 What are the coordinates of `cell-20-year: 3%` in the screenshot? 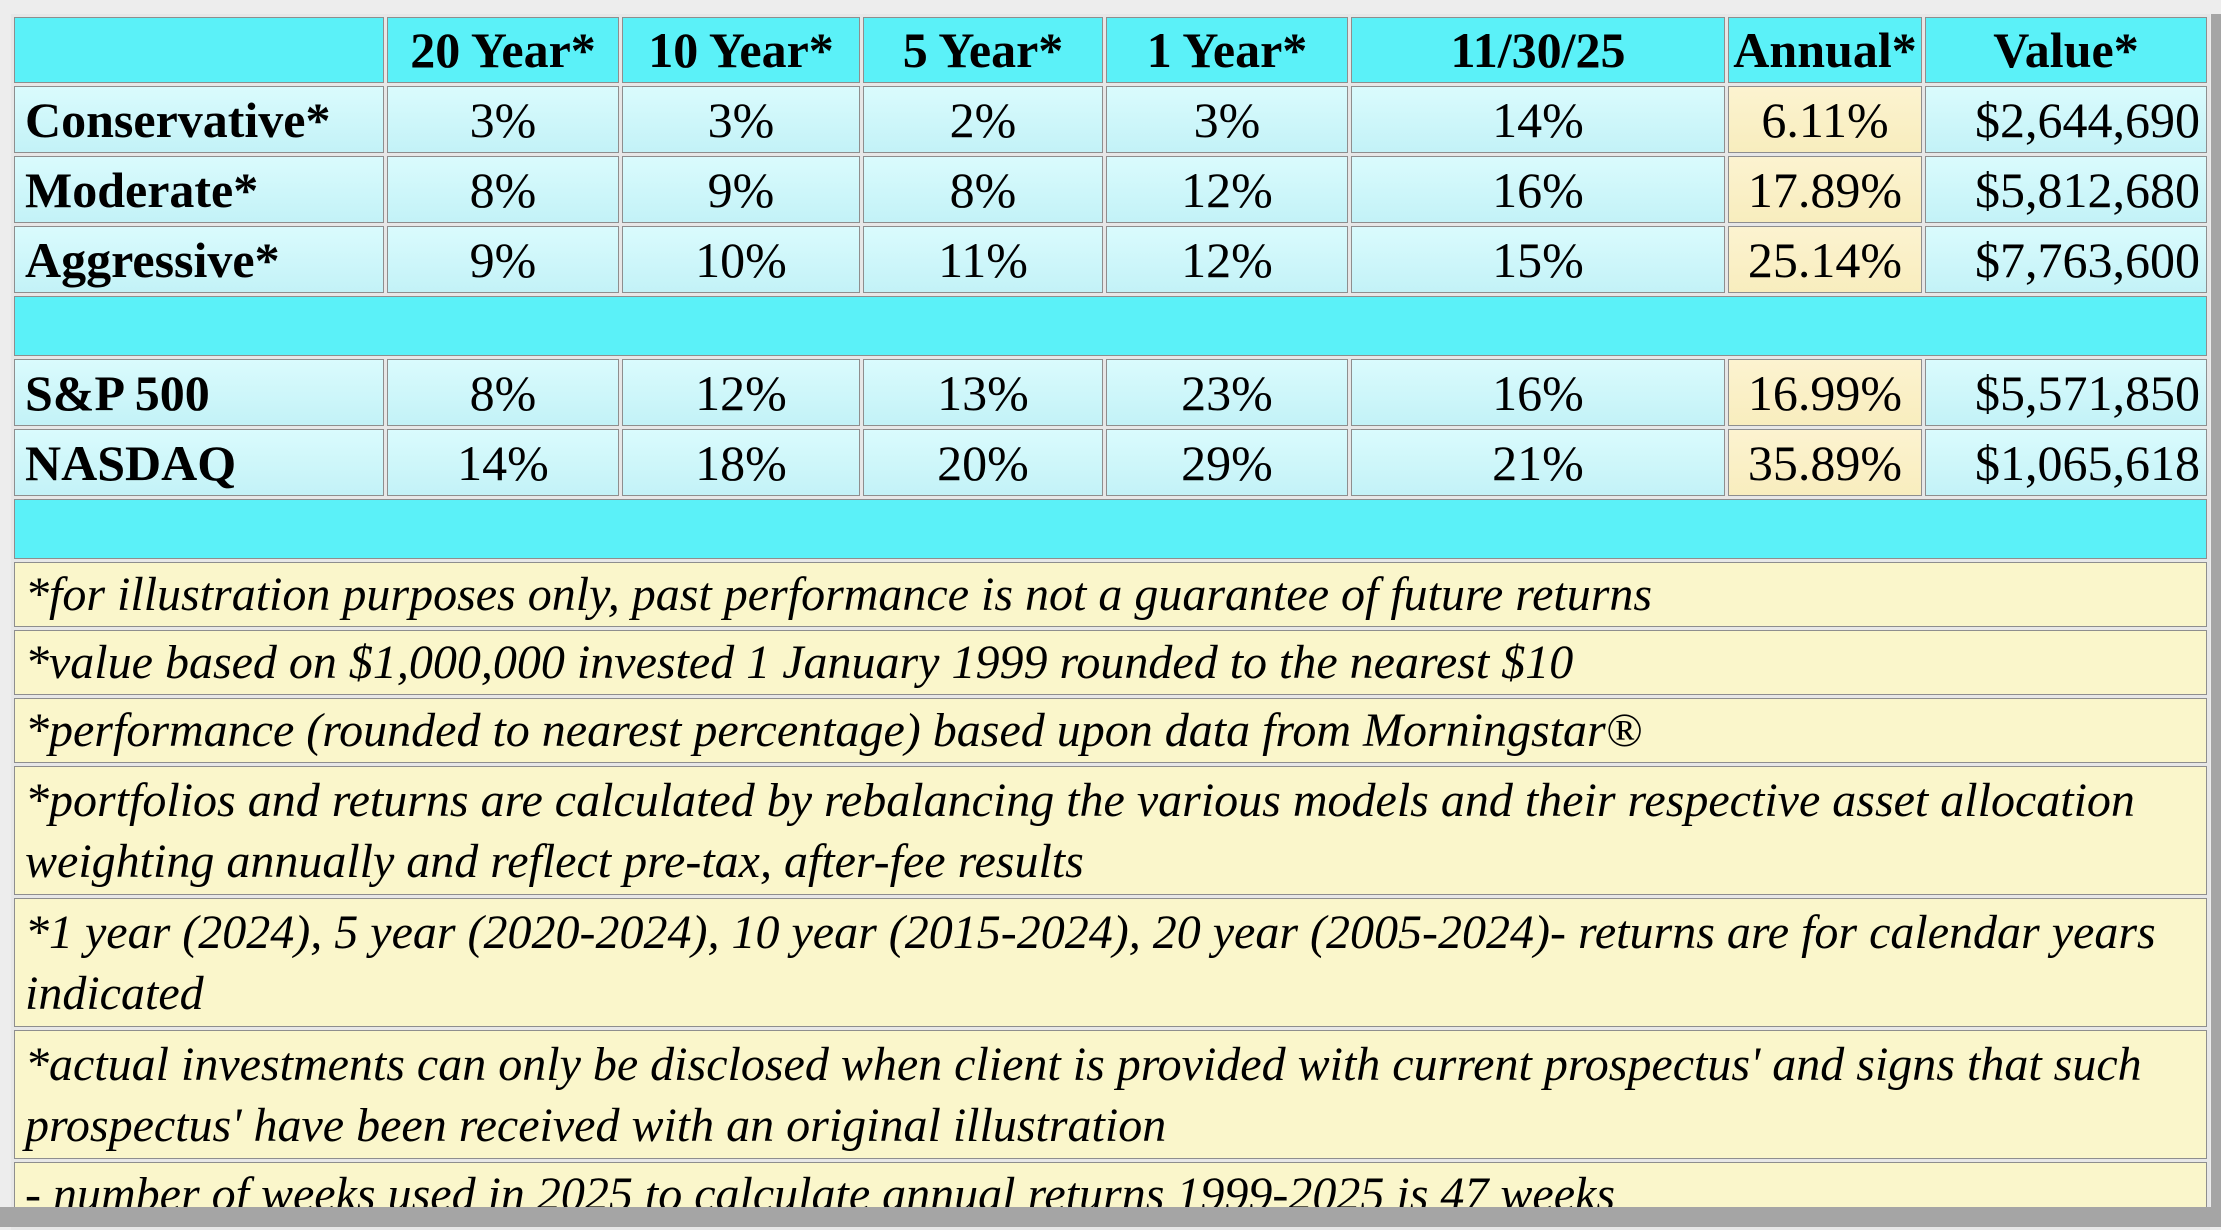 It's located at (503, 119).